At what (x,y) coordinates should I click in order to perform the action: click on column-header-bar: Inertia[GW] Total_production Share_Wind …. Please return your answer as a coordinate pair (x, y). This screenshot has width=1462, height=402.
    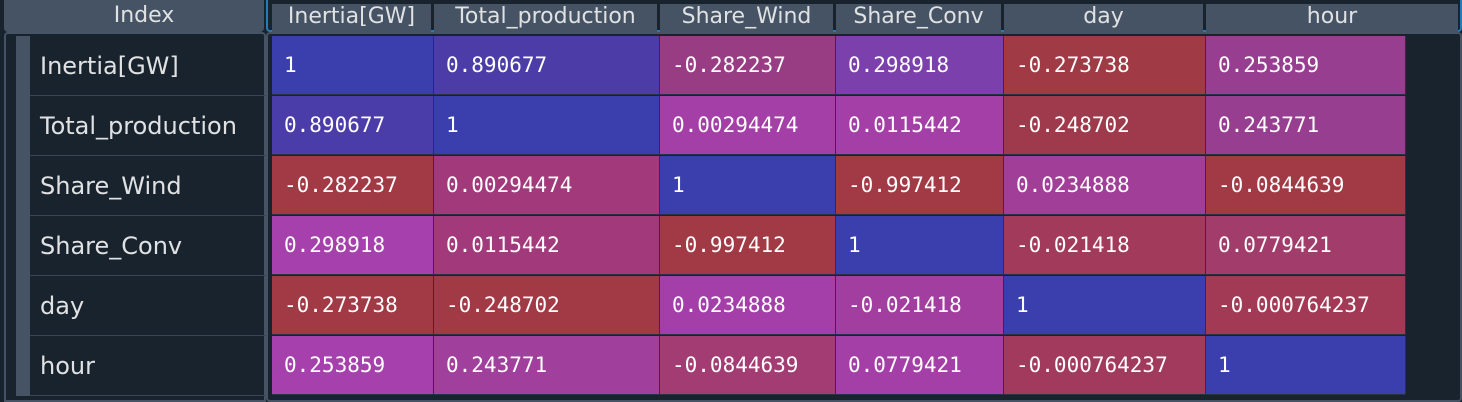
    Looking at the image, I should click on (864, 16).